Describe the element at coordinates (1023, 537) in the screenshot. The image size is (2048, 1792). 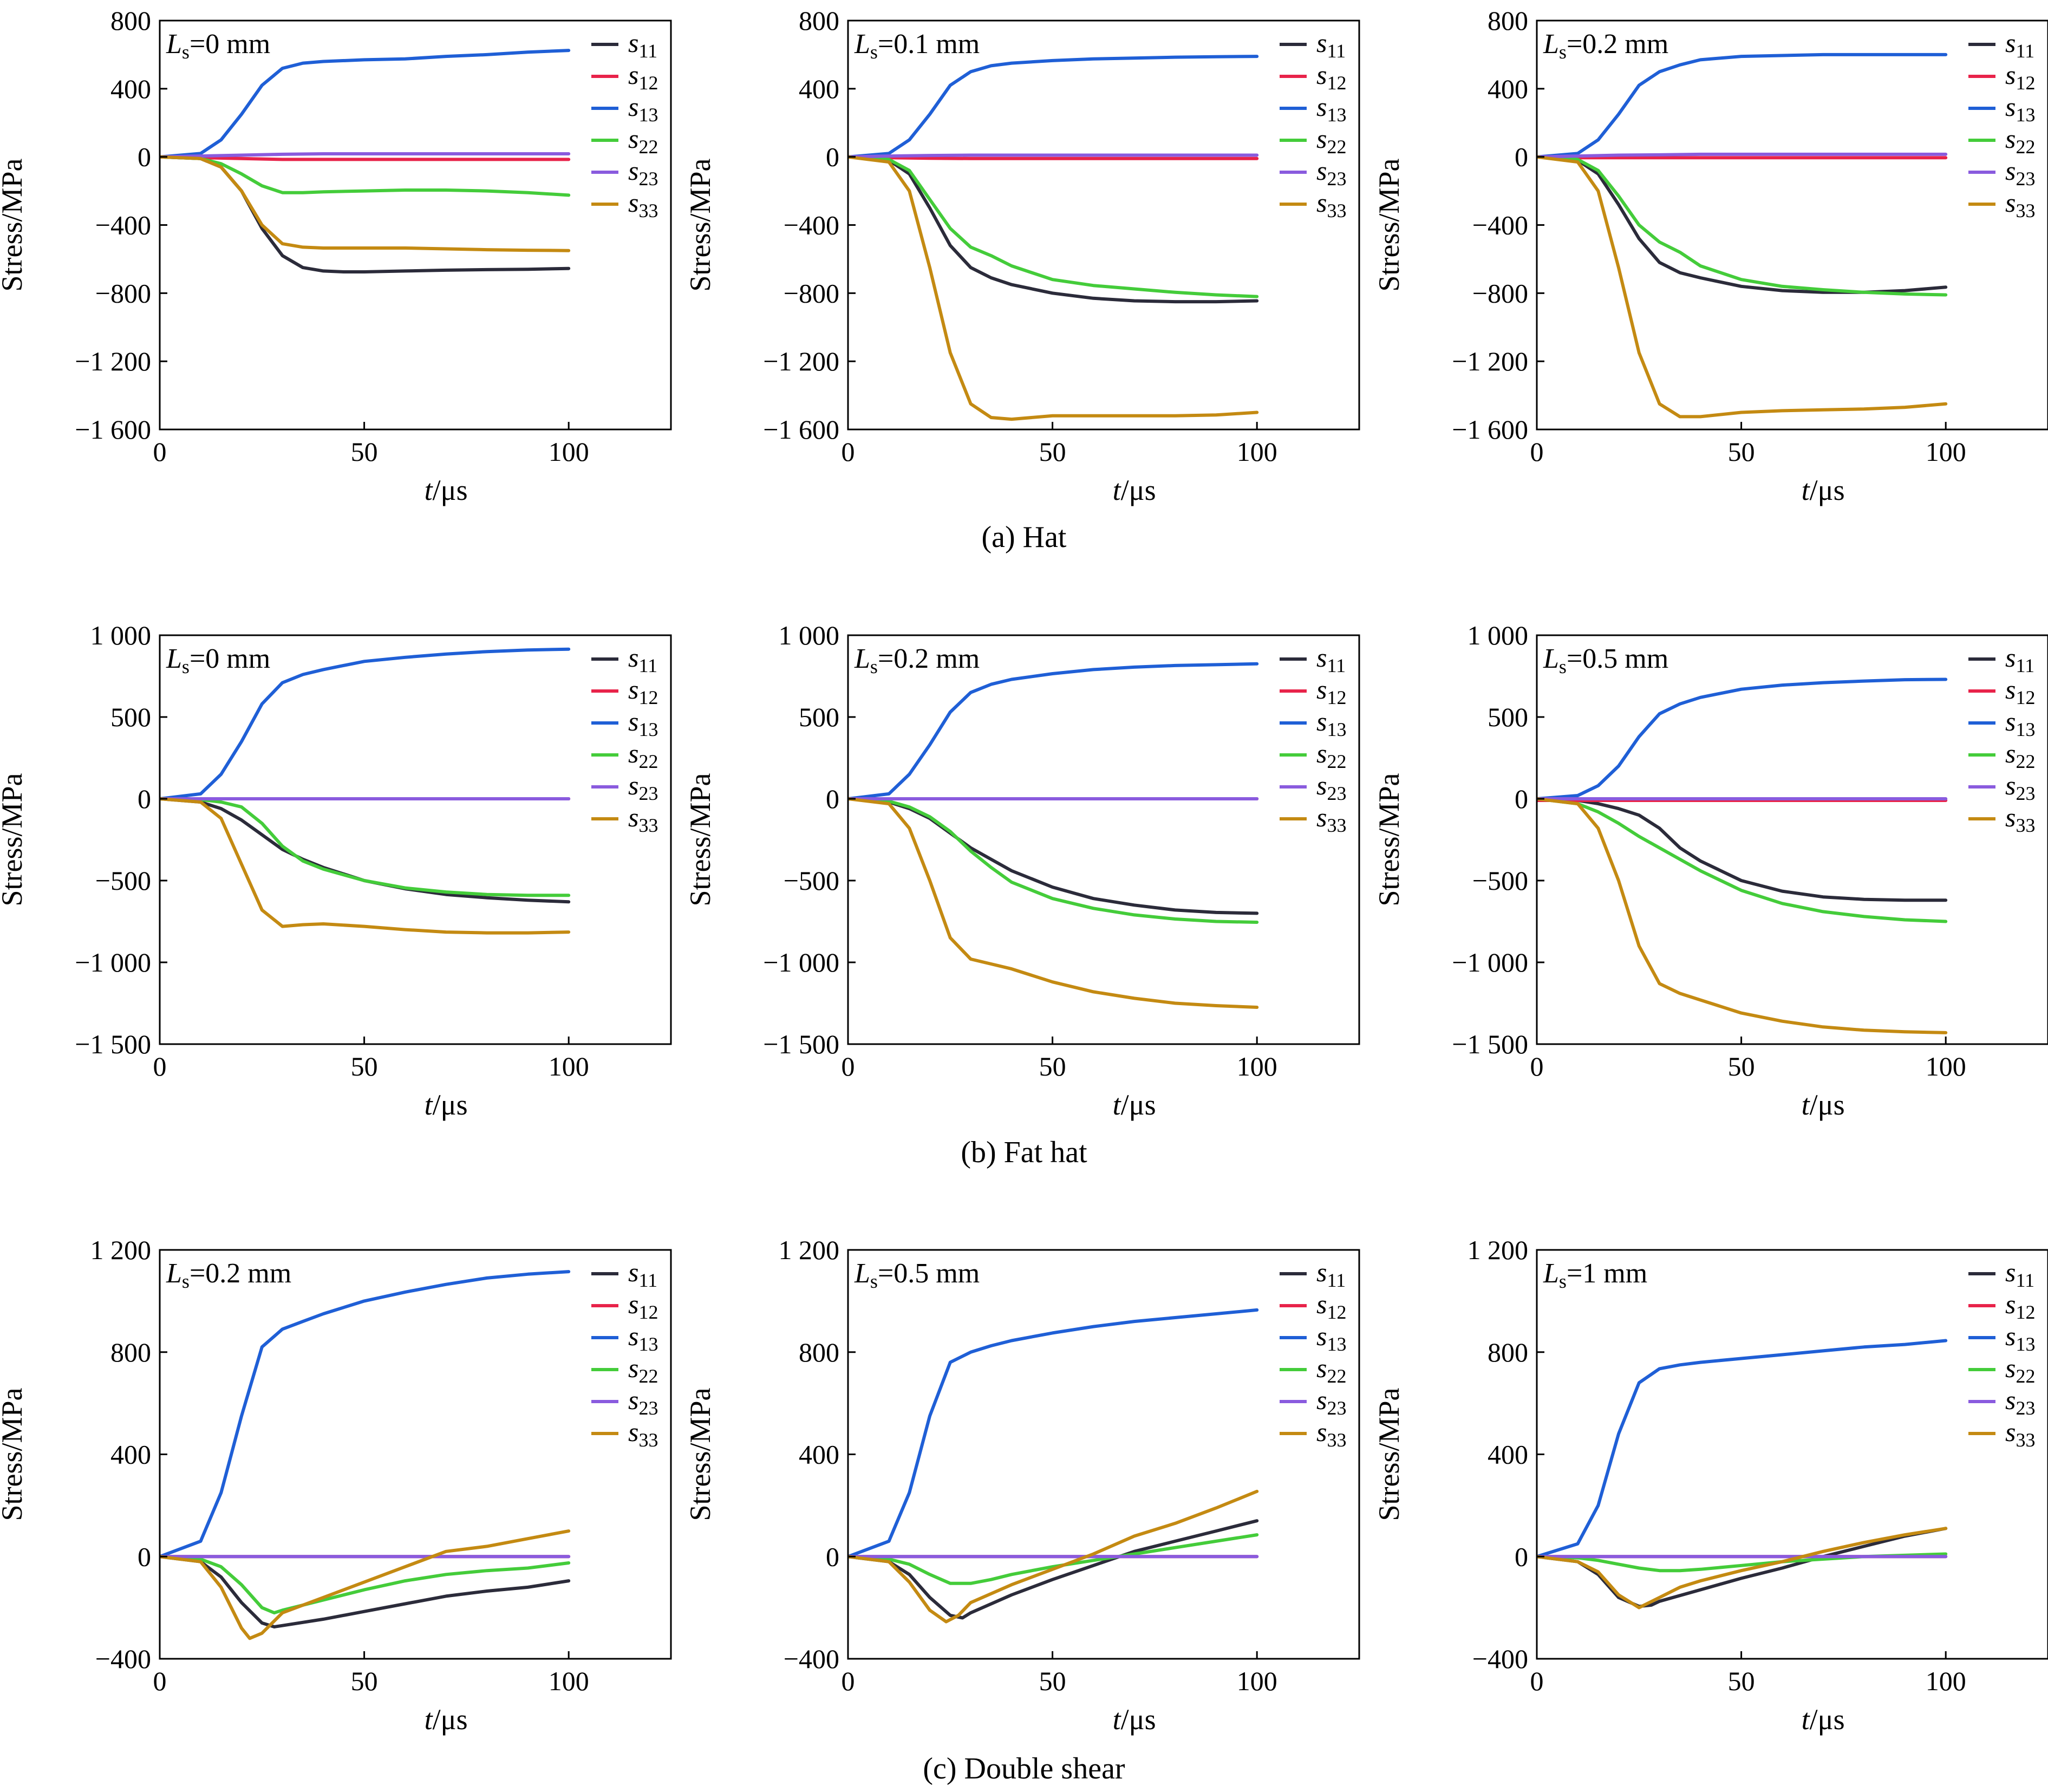
I see `caption-a: (a) Hat` at that location.